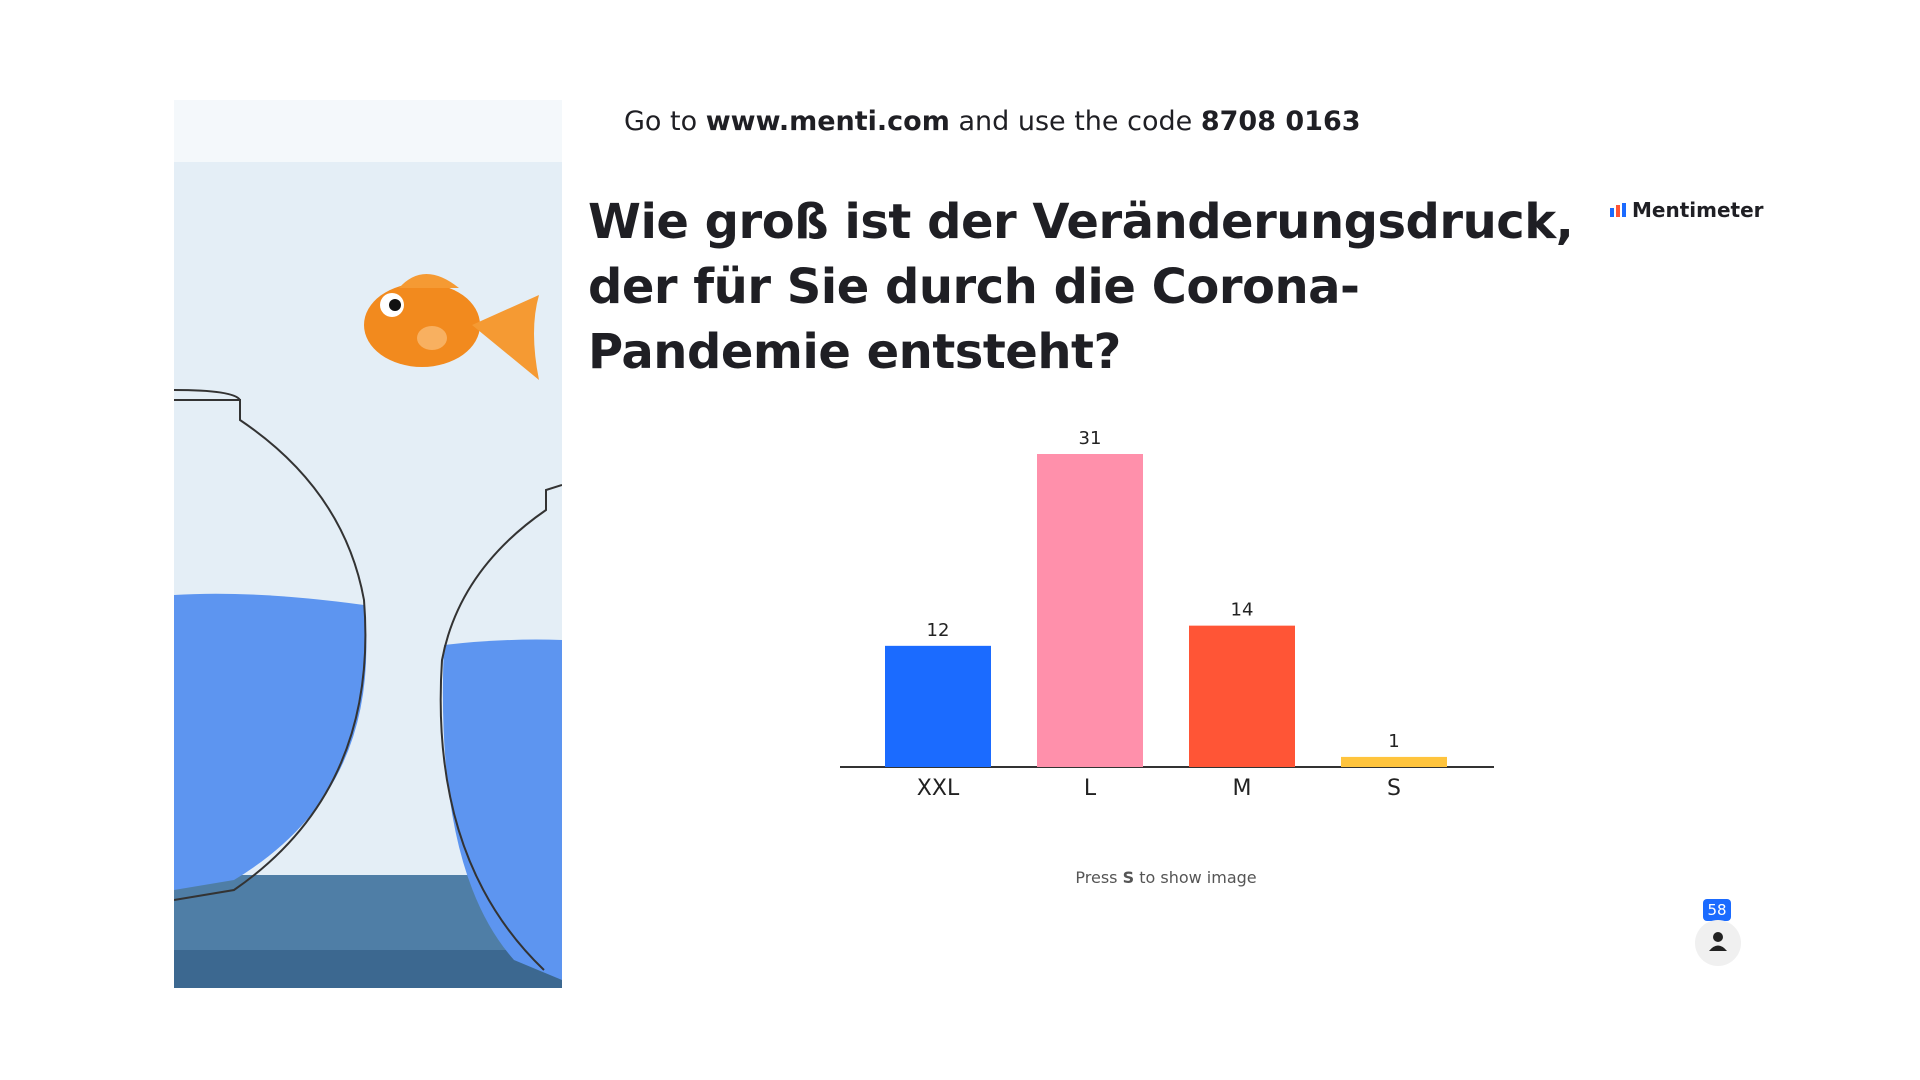  I want to click on brand-name: Mentimeter, so click(1698, 210).